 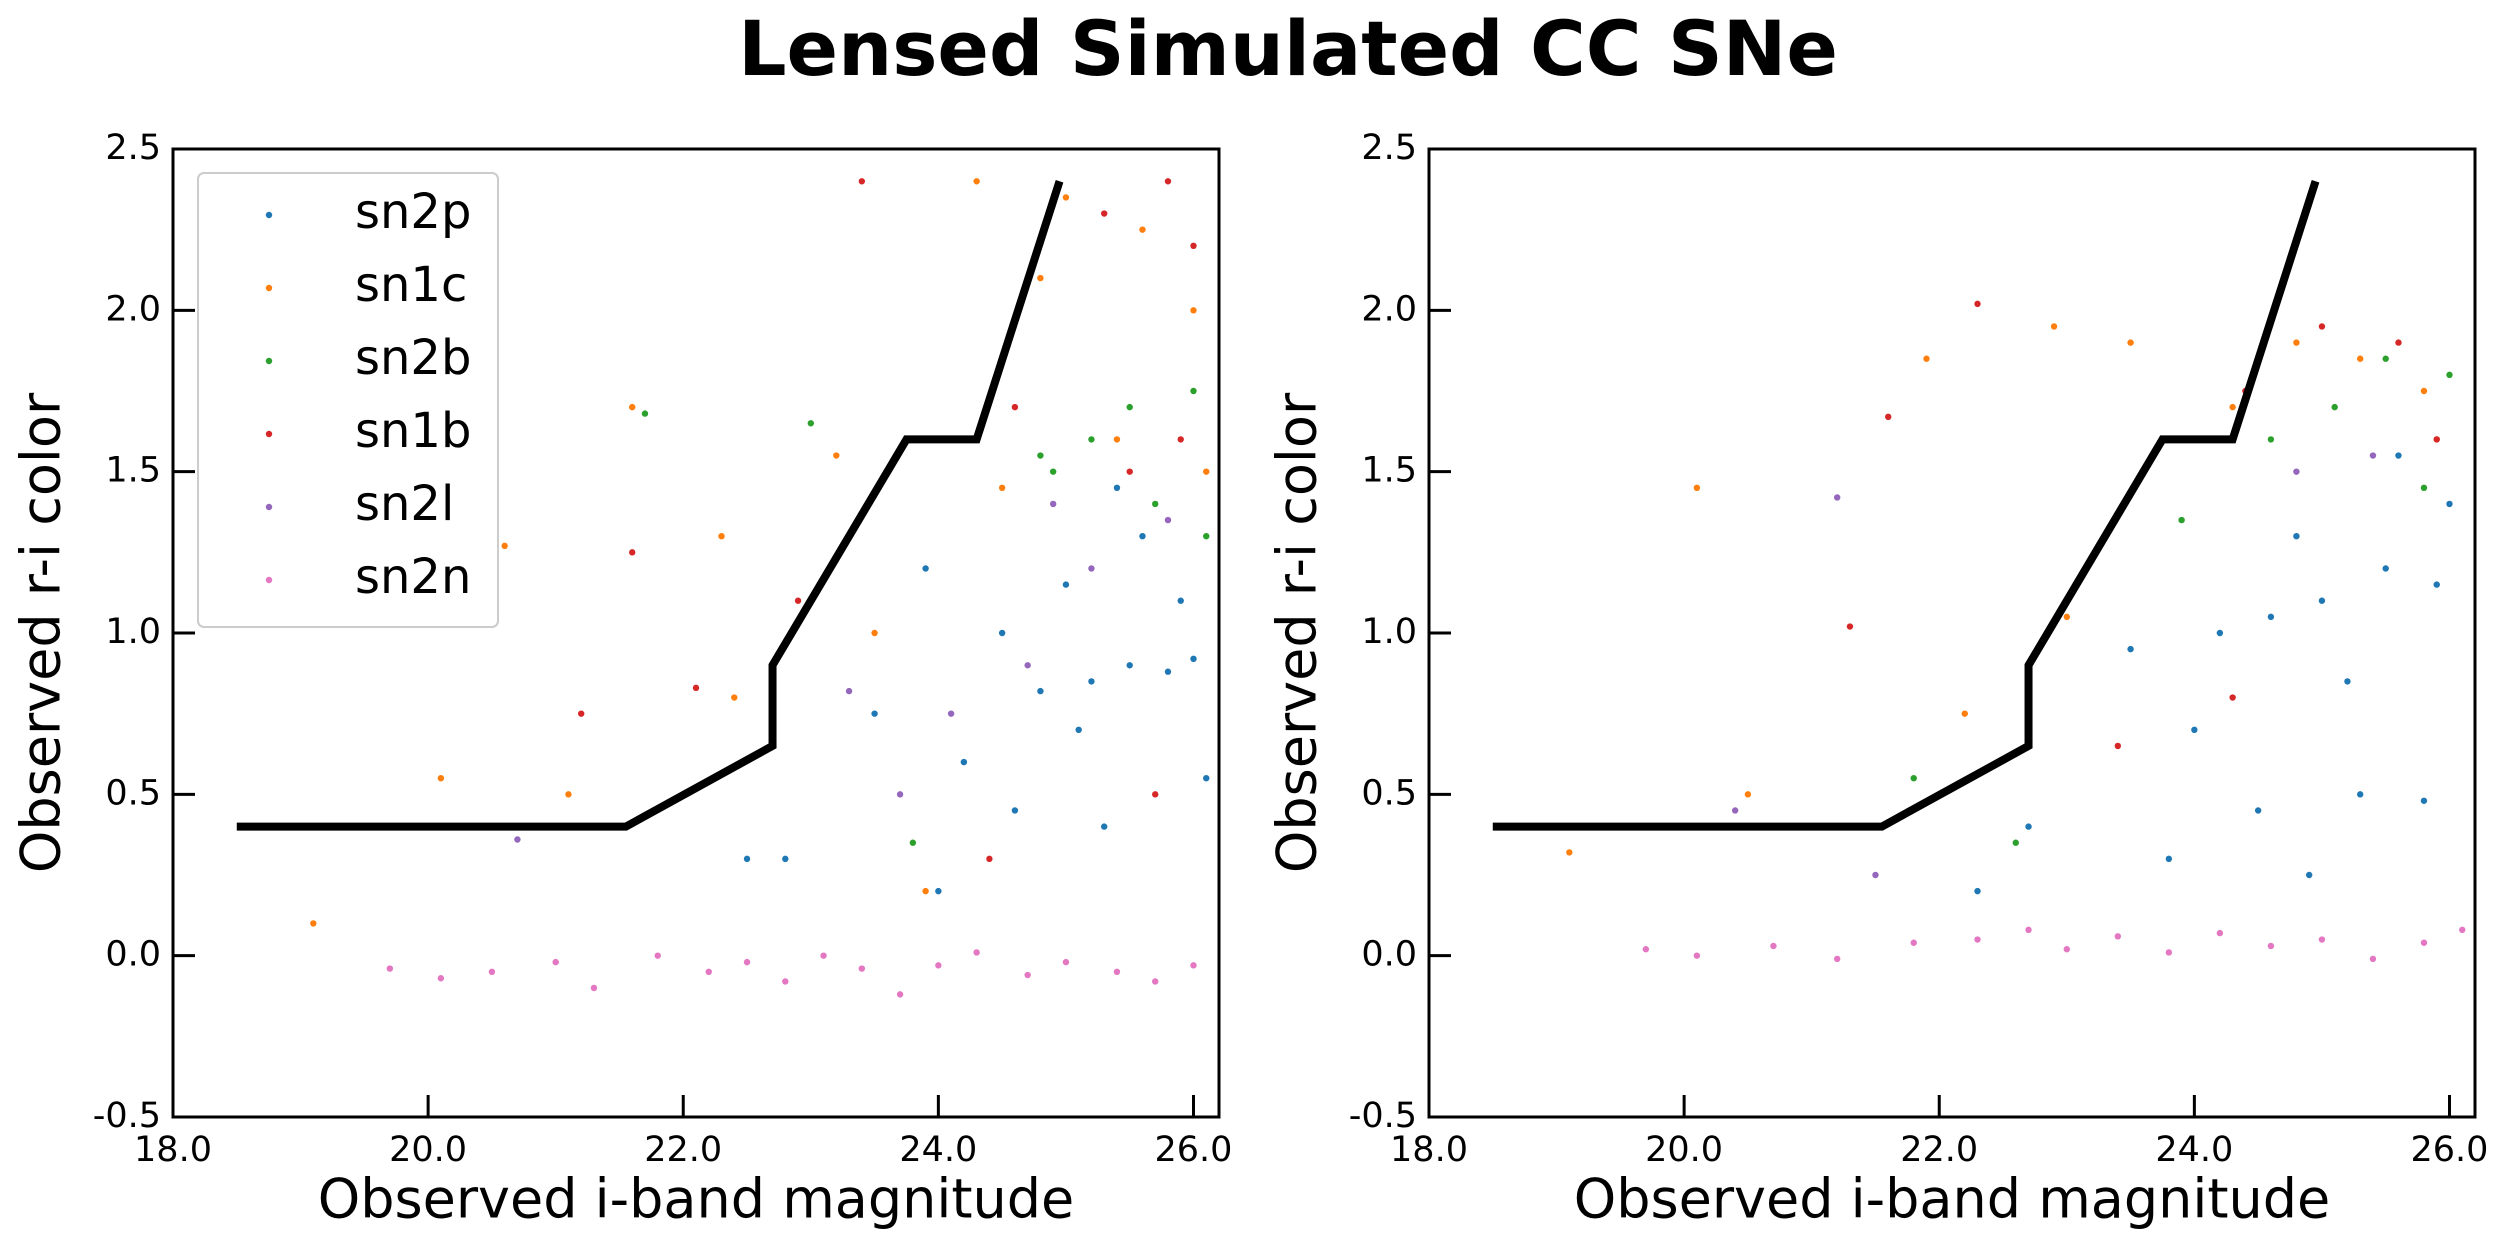 What do you see at coordinates (133, 148) in the screenshot?
I see `y-tick-label: 2.5` at bounding box center [133, 148].